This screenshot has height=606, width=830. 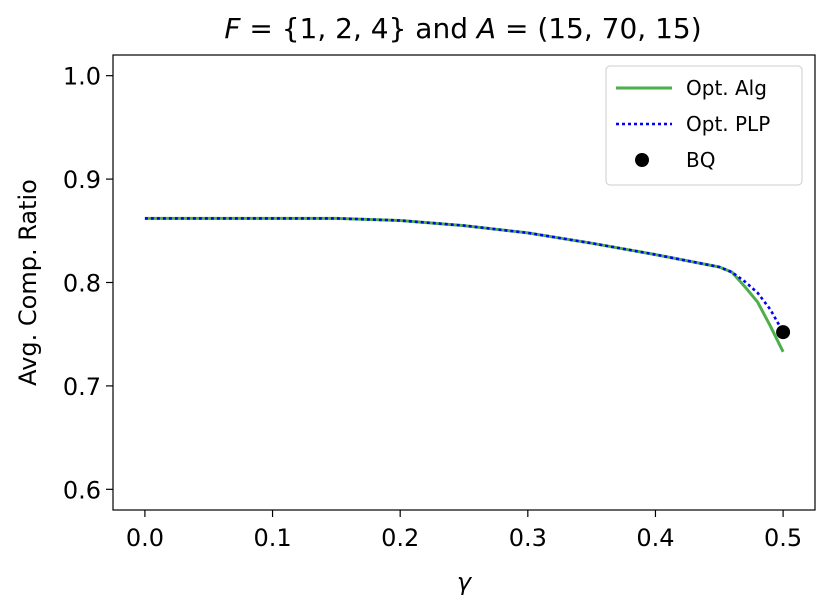 What do you see at coordinates (82, 180) in the screenshot?
I see `y-tick-label: 0.9` at bounding box center [82, 180].